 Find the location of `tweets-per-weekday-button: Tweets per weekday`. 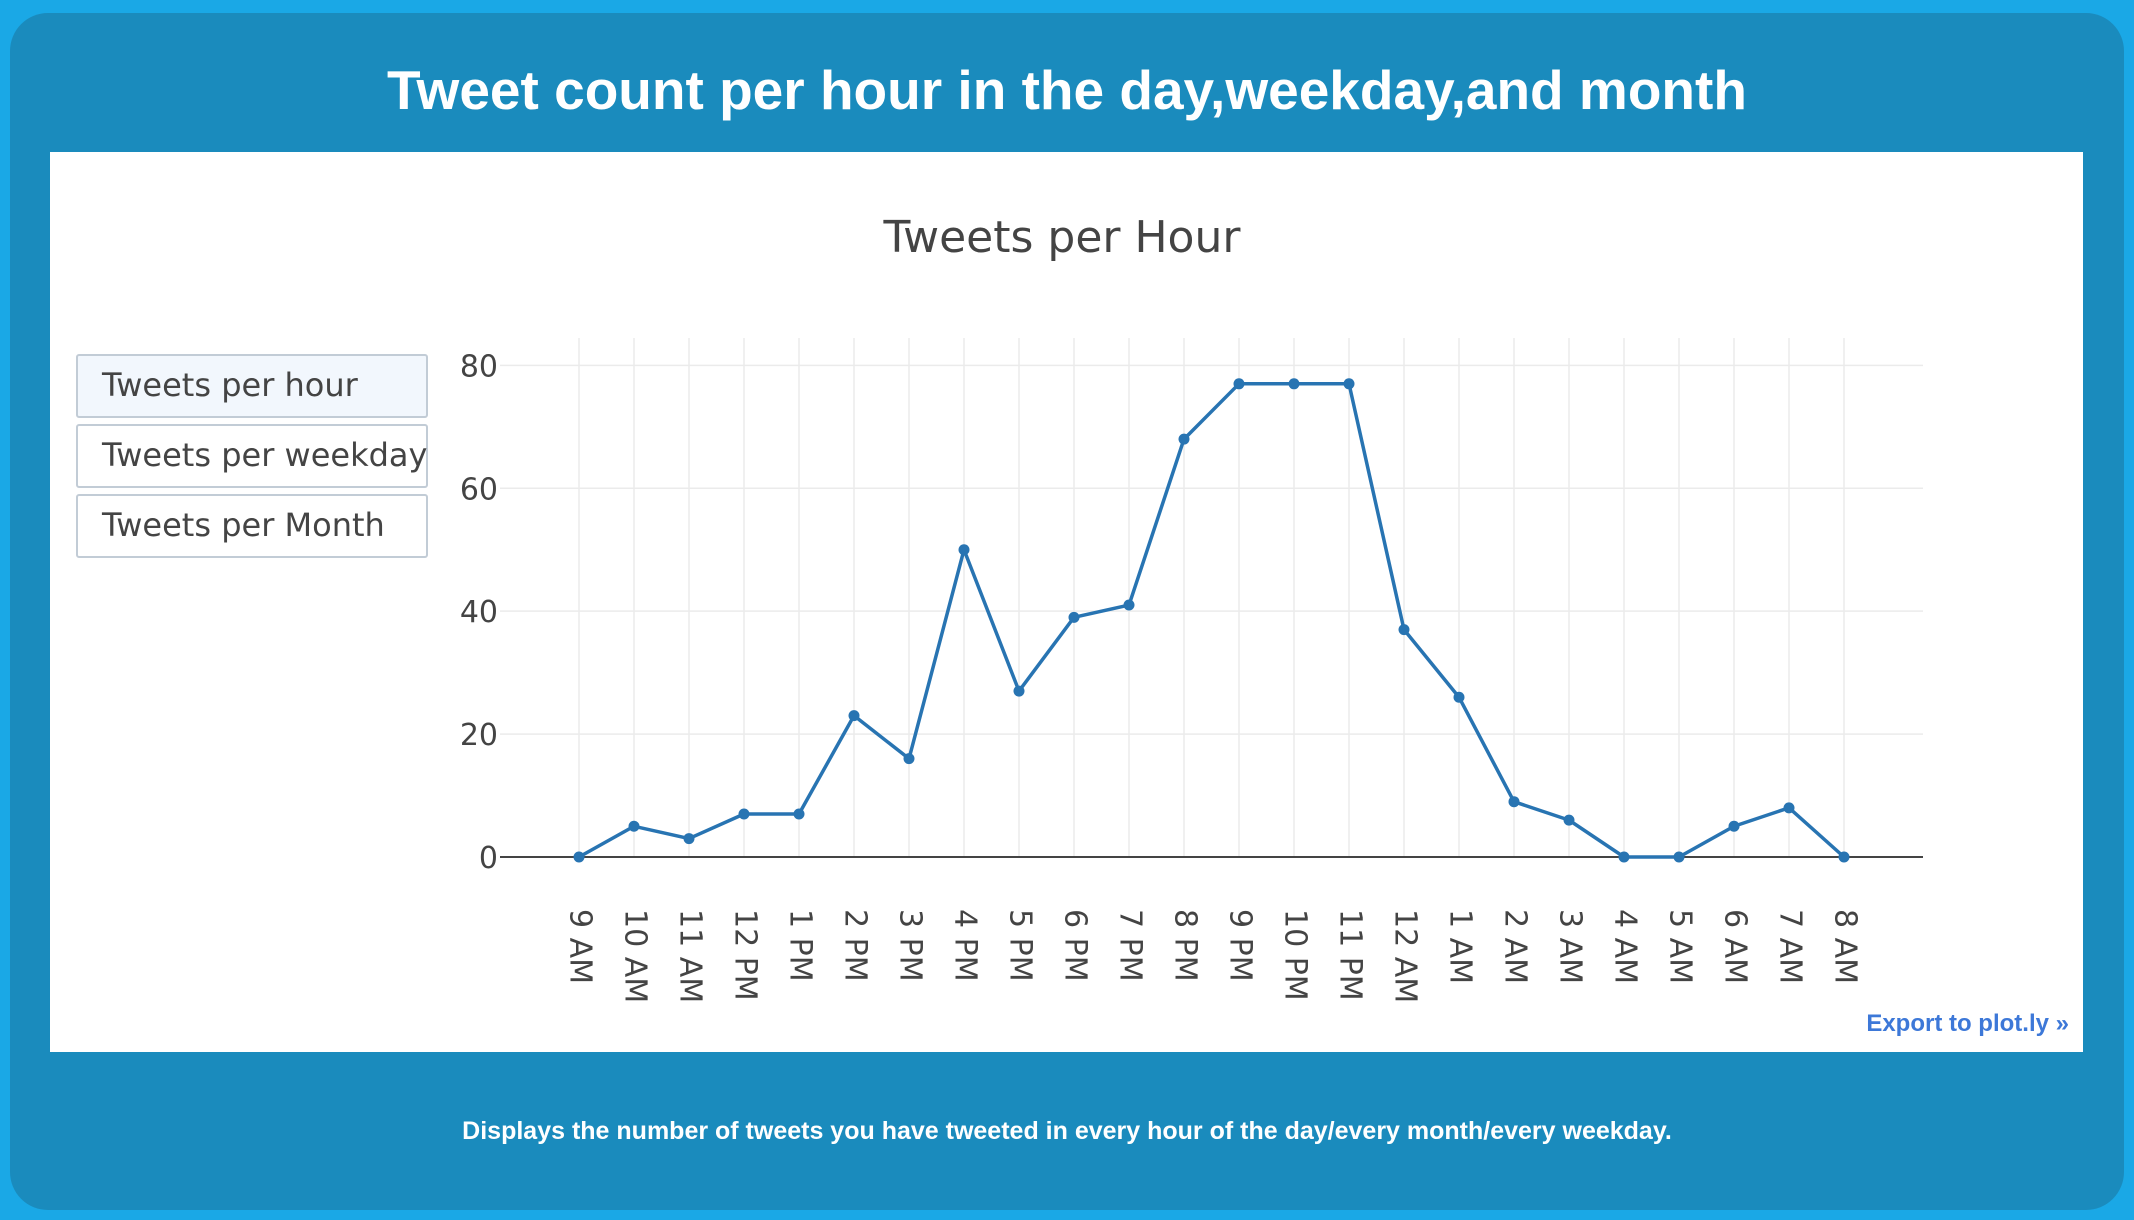

tweets-per-weekday-button: Tweets per weekday is located at coordinates (252, 456).